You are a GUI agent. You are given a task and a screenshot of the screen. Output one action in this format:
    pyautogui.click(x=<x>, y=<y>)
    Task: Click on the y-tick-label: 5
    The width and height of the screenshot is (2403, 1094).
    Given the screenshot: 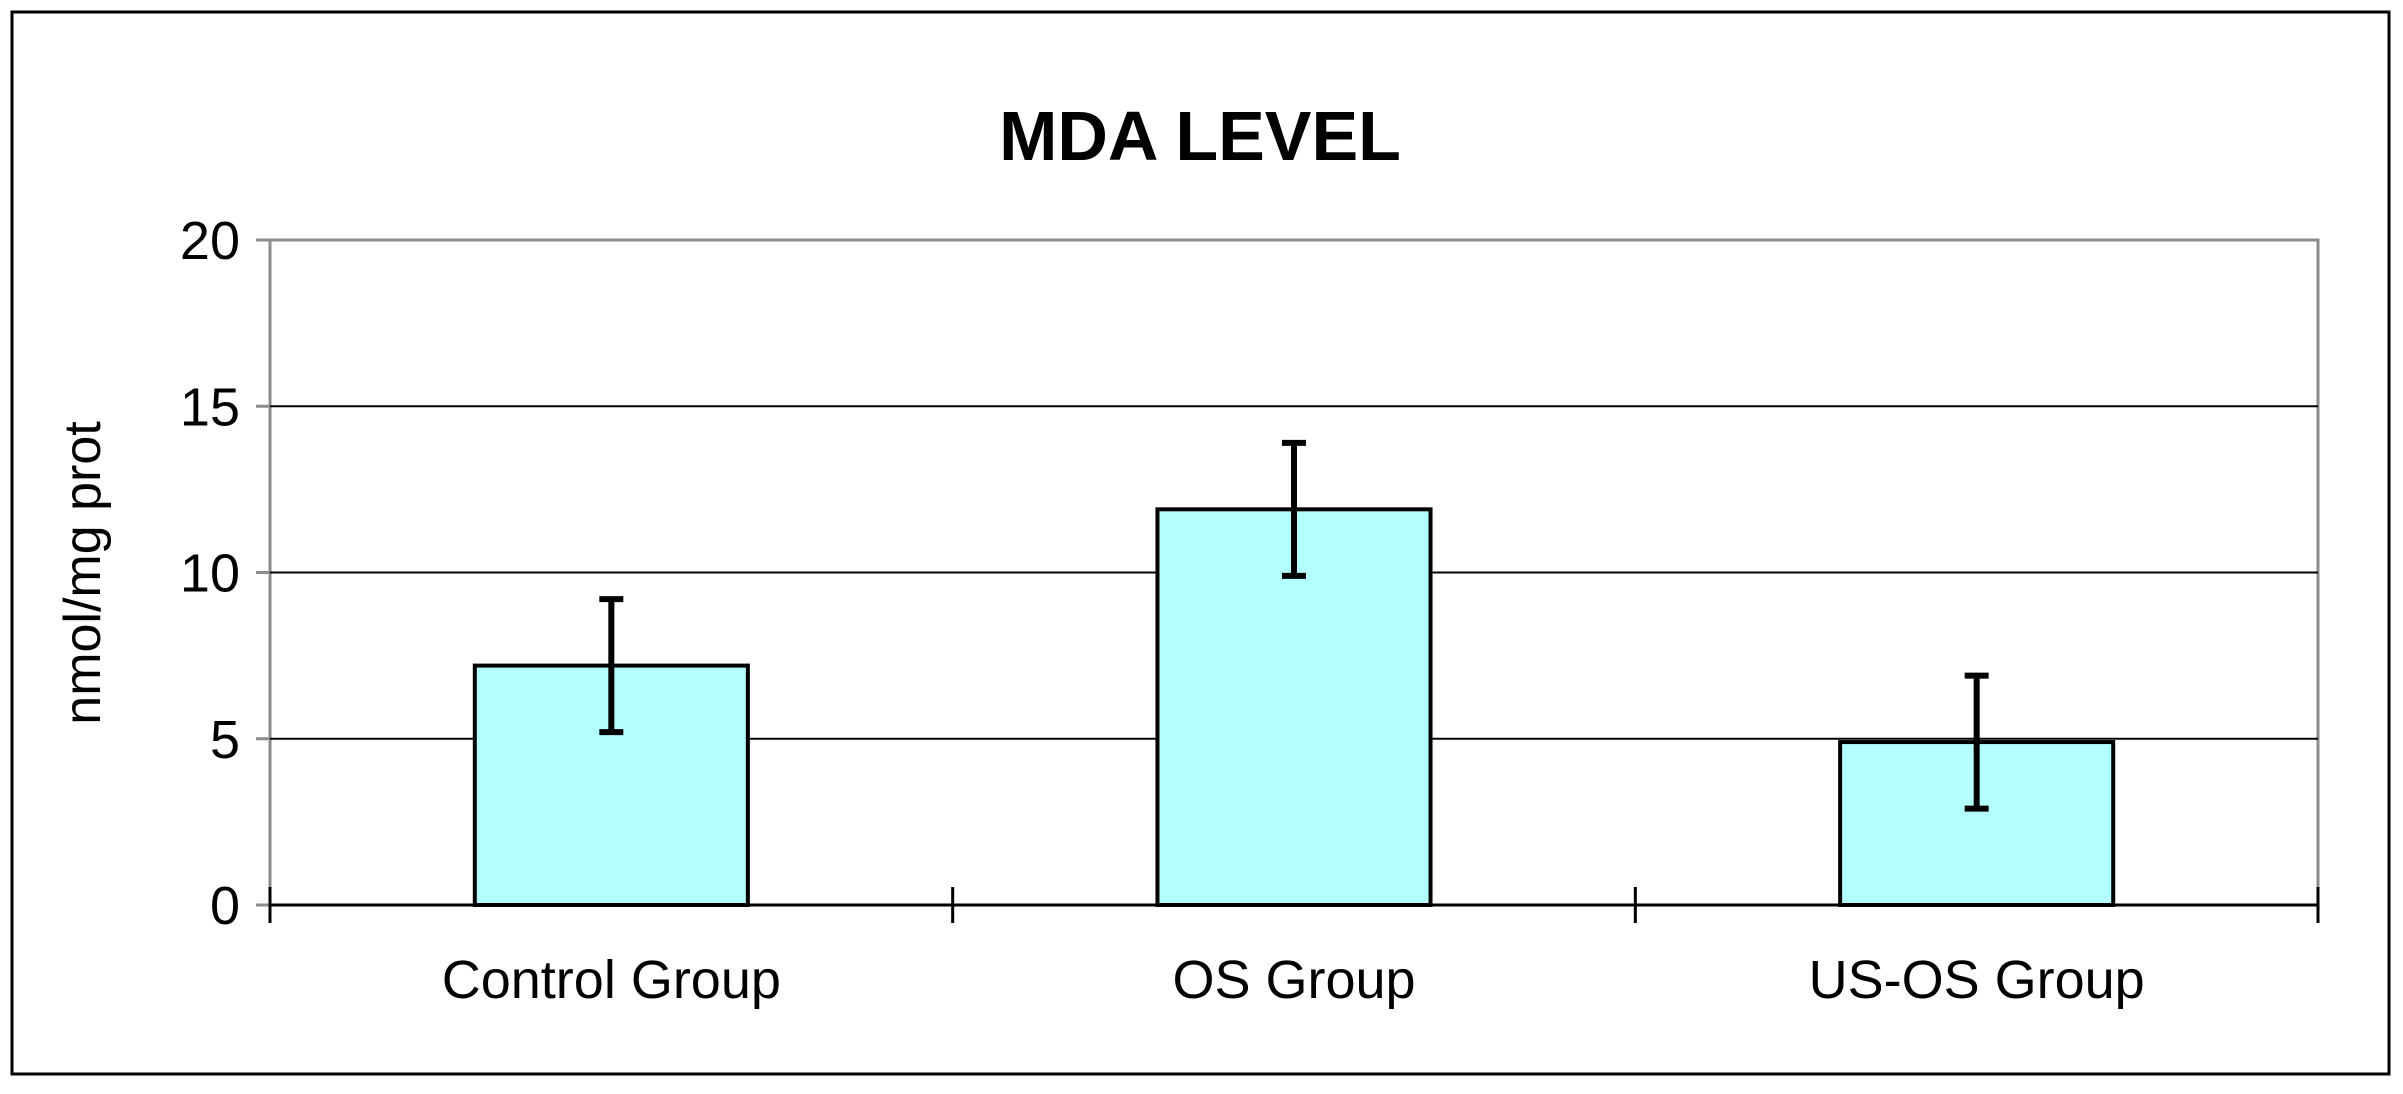 What is the action you would take?
    pyautogui.click(x=225, y=740)
    